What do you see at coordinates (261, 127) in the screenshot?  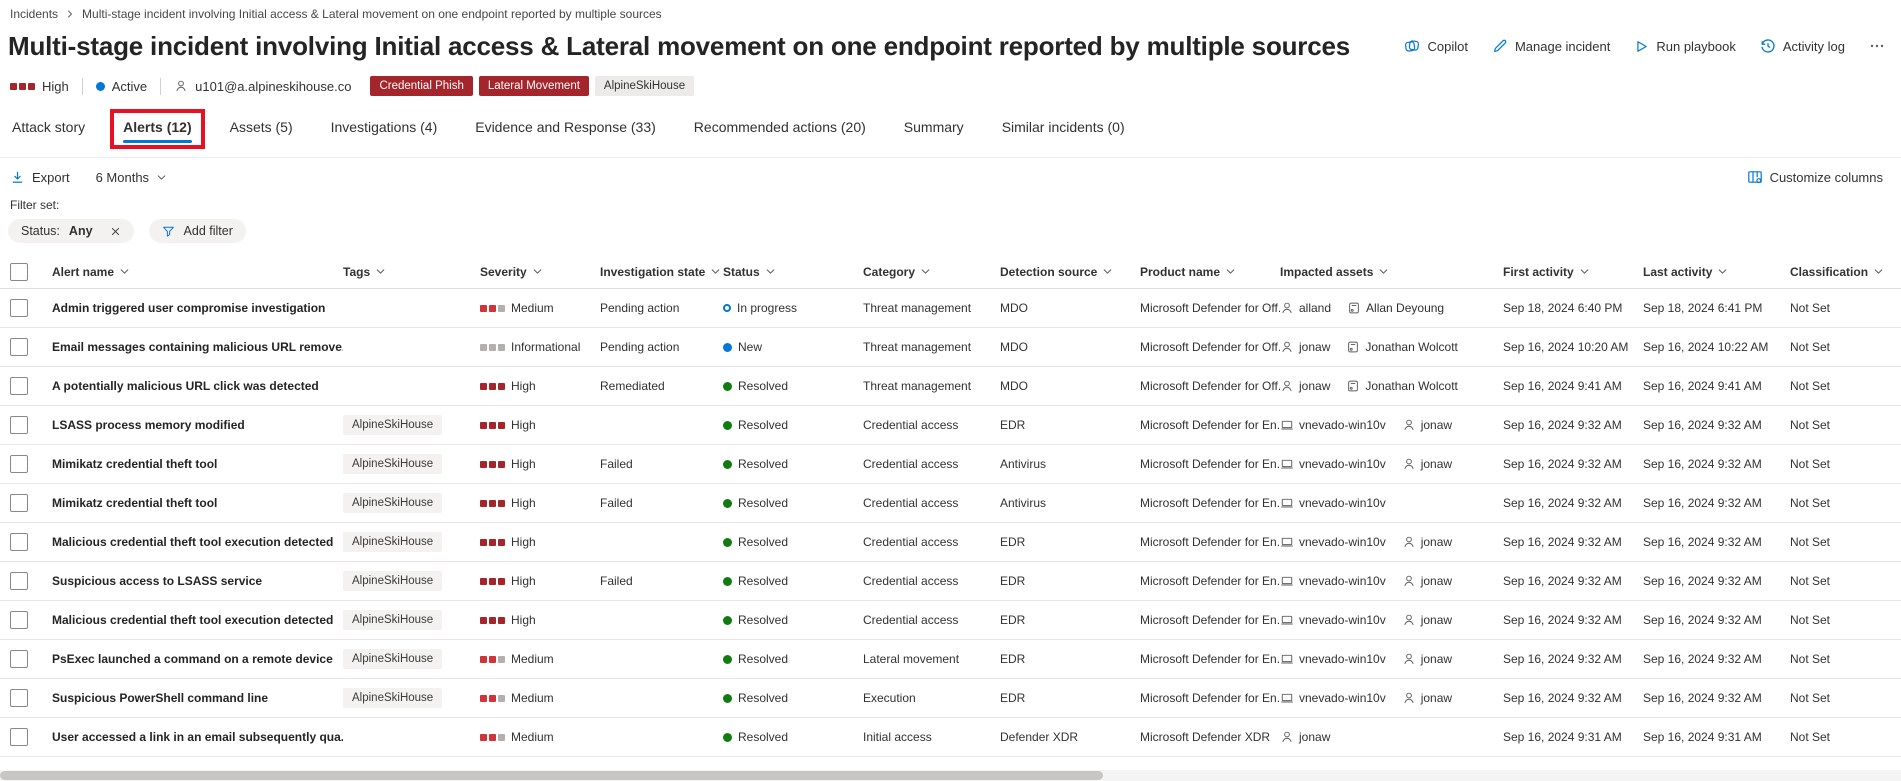 I see `tab-assets-5: Assets (5)` at bounding box center [261, 127].